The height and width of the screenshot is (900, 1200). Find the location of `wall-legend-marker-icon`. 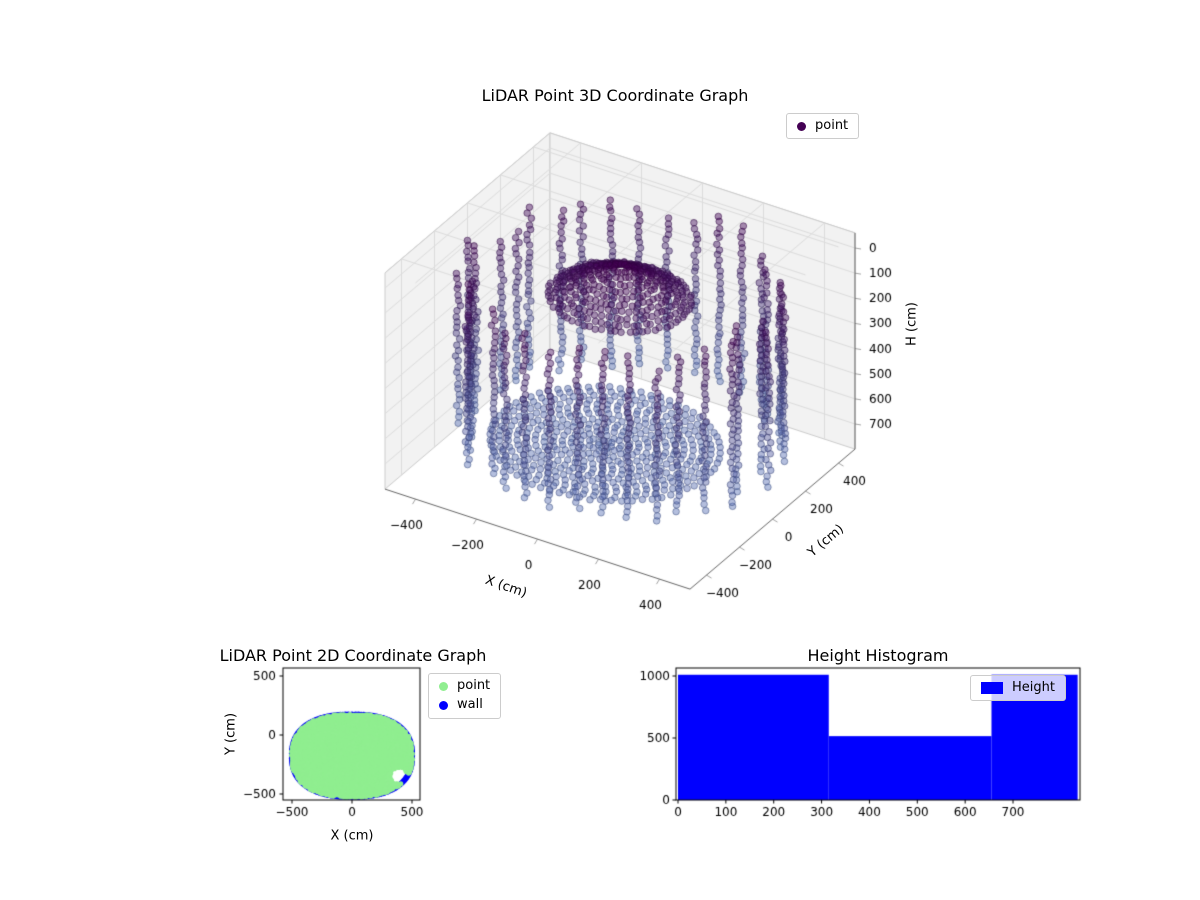

wall-legend-marker-icon is located at coordinates (443, 705).